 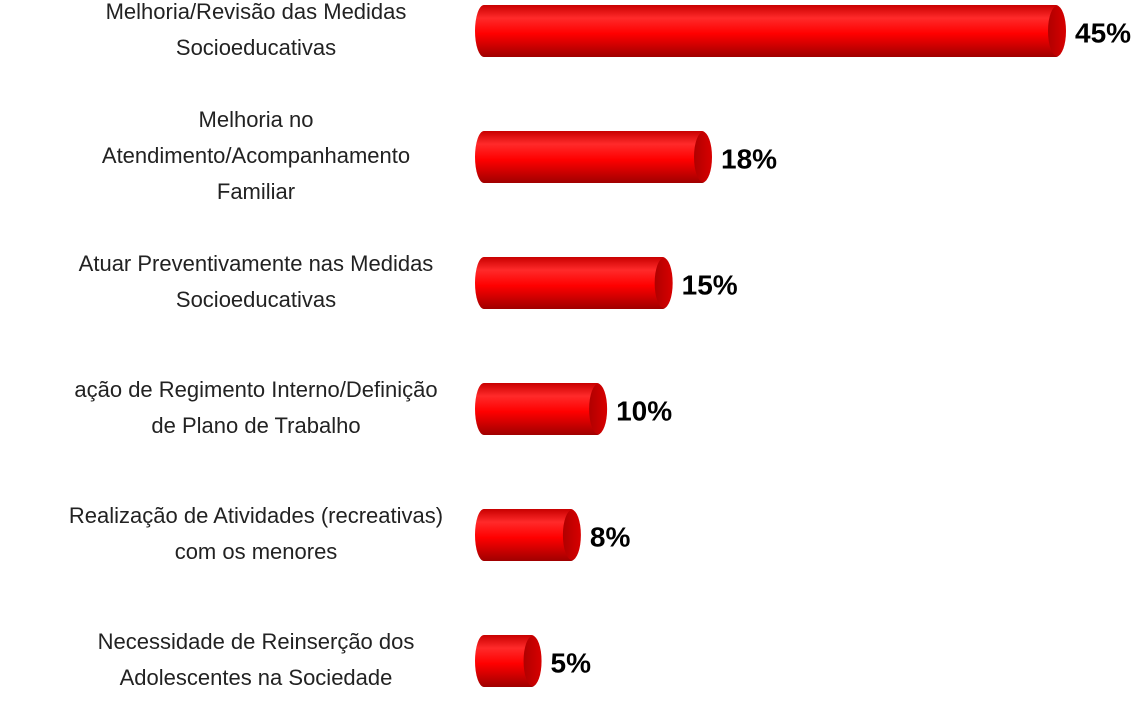 I want to click on category-label: Realização de Atividades (recreativas), so click(x=256, y=515).